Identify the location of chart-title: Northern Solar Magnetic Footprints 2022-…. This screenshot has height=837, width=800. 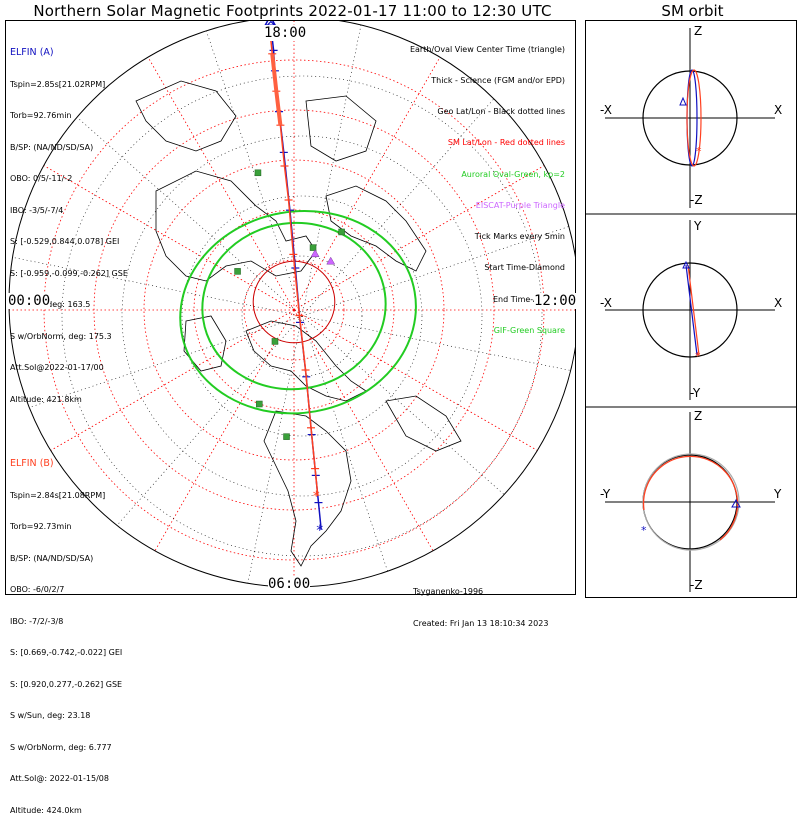
(292, 11).